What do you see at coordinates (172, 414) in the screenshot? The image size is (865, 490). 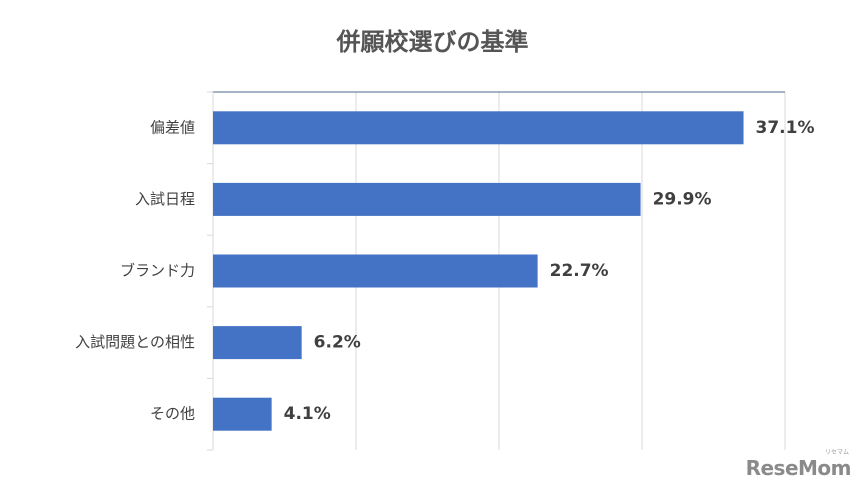 I see `category-label: その他` at bounding box center [172, 414].